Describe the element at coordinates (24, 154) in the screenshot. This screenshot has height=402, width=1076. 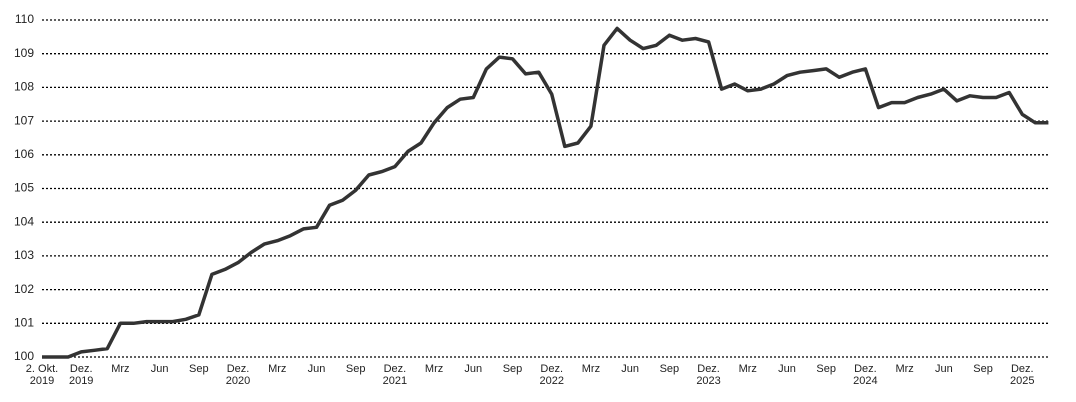
I see `y-tick-label: 106` at that location.